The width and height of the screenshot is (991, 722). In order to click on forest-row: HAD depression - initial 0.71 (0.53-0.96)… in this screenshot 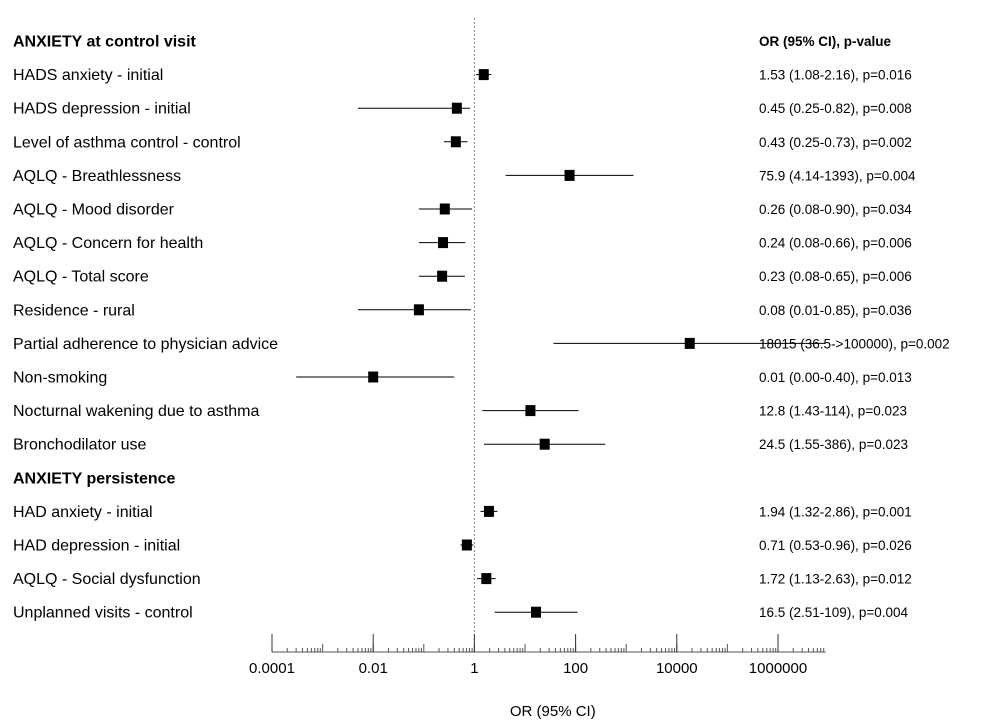, I will do `click(462, 546)`.